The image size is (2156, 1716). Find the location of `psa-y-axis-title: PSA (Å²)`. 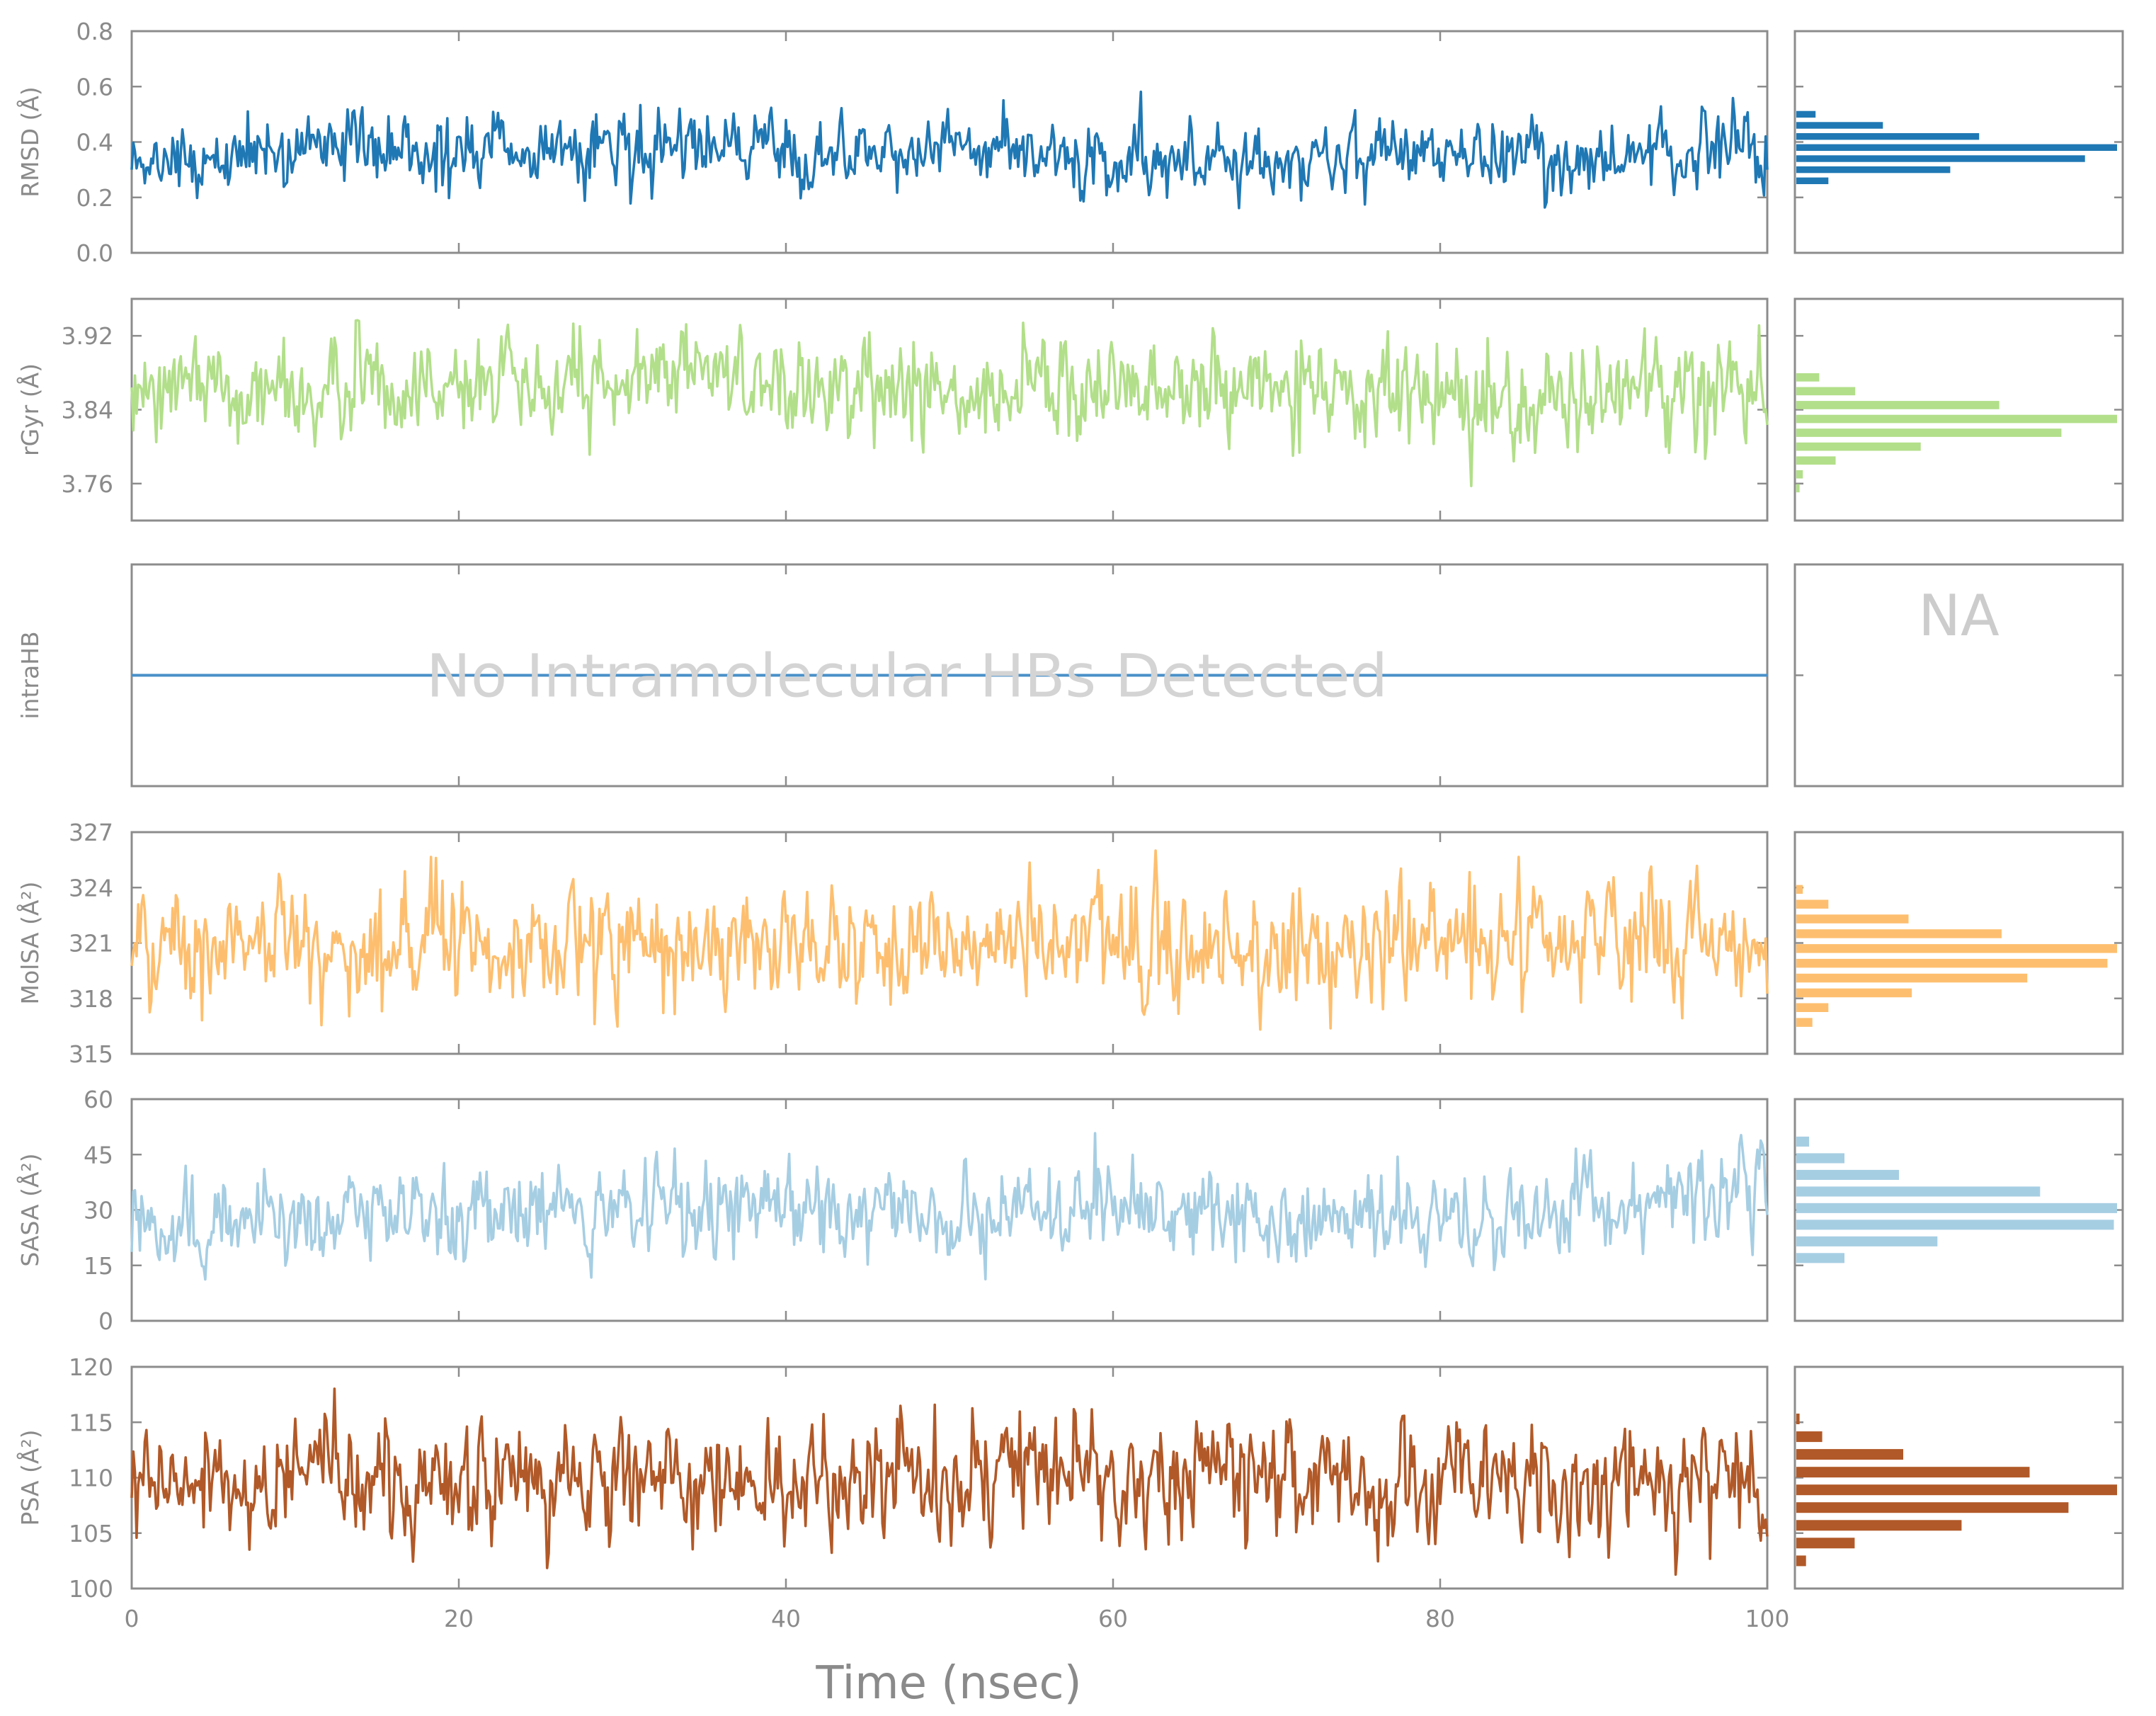

psa-y-axis-title: PSA (Å²) is located at coordinates (30, 1477).